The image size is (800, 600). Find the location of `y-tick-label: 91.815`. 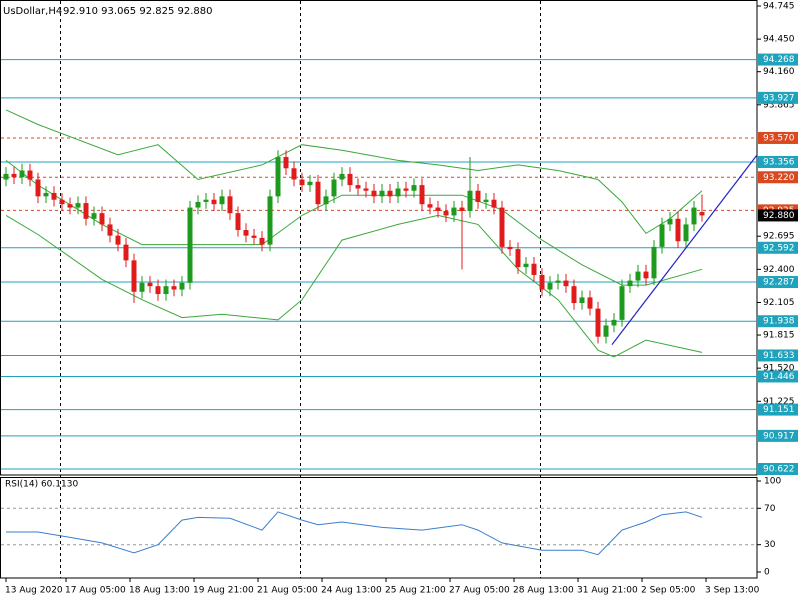

y-tick-label: 91.815 is located at coordinates (779, 336).